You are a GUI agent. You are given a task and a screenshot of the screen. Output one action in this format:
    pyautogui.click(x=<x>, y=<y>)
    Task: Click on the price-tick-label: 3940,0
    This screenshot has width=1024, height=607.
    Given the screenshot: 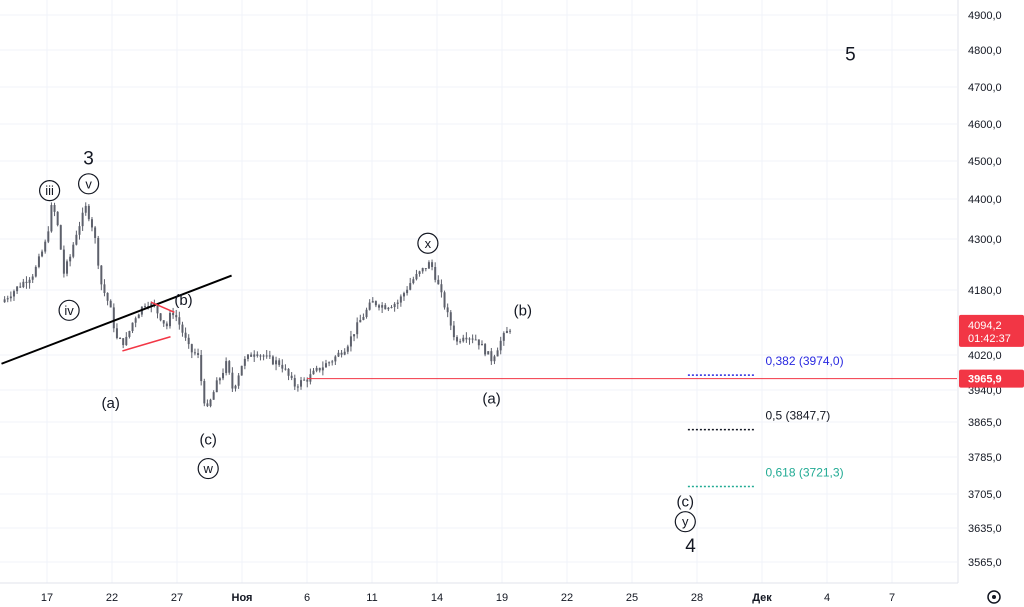 What is the action you would take?
    pyautogui.click(x=985, y=391)
    